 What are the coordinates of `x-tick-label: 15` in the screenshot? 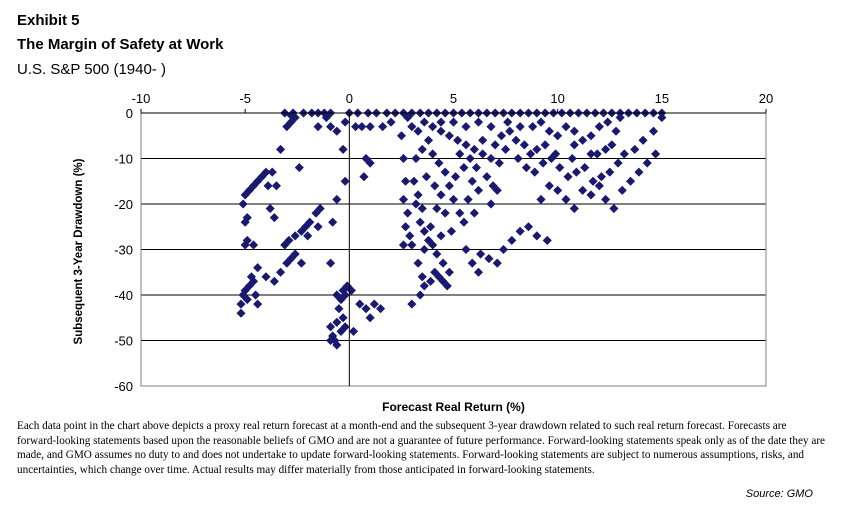 It's located at (662, 98).